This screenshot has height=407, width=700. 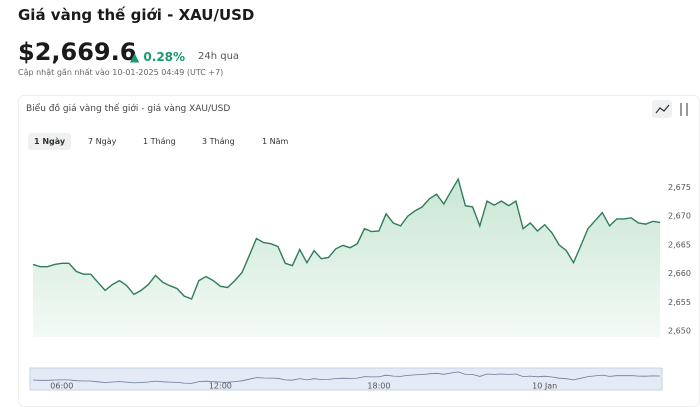 I want to click on price-change: ▲ 0.28%, so click(x=158, y=57).